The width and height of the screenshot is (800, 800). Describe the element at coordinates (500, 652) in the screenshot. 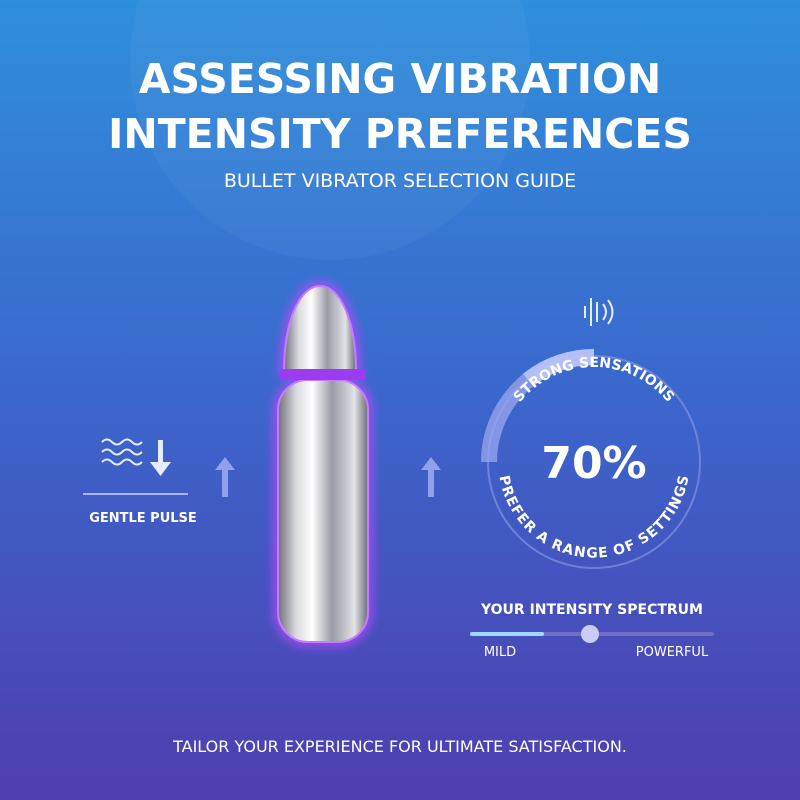

I see `min-label: MILD` at that location.